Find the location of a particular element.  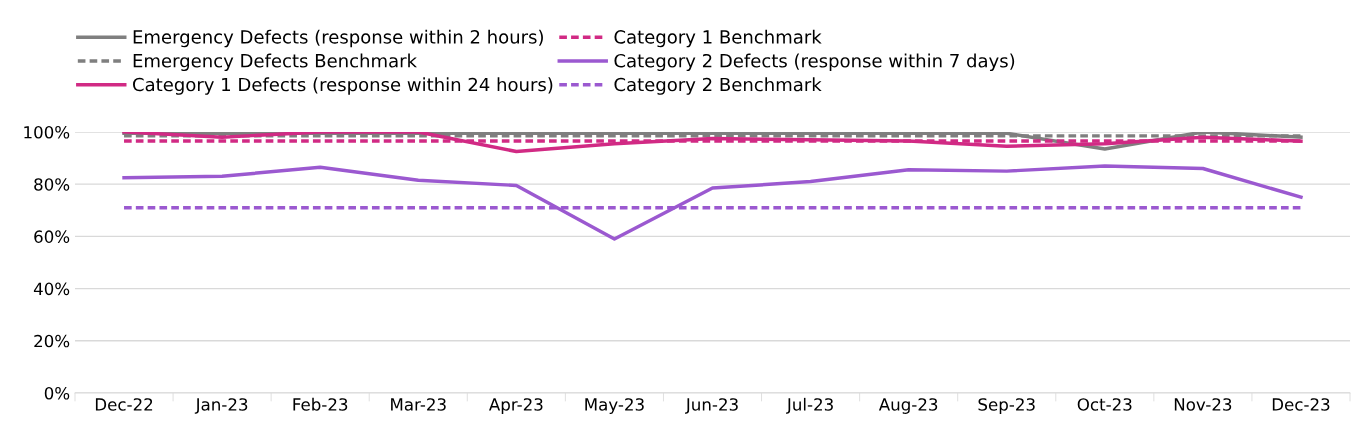

y-tick-label: 20% is located at coordinates (52, 341).